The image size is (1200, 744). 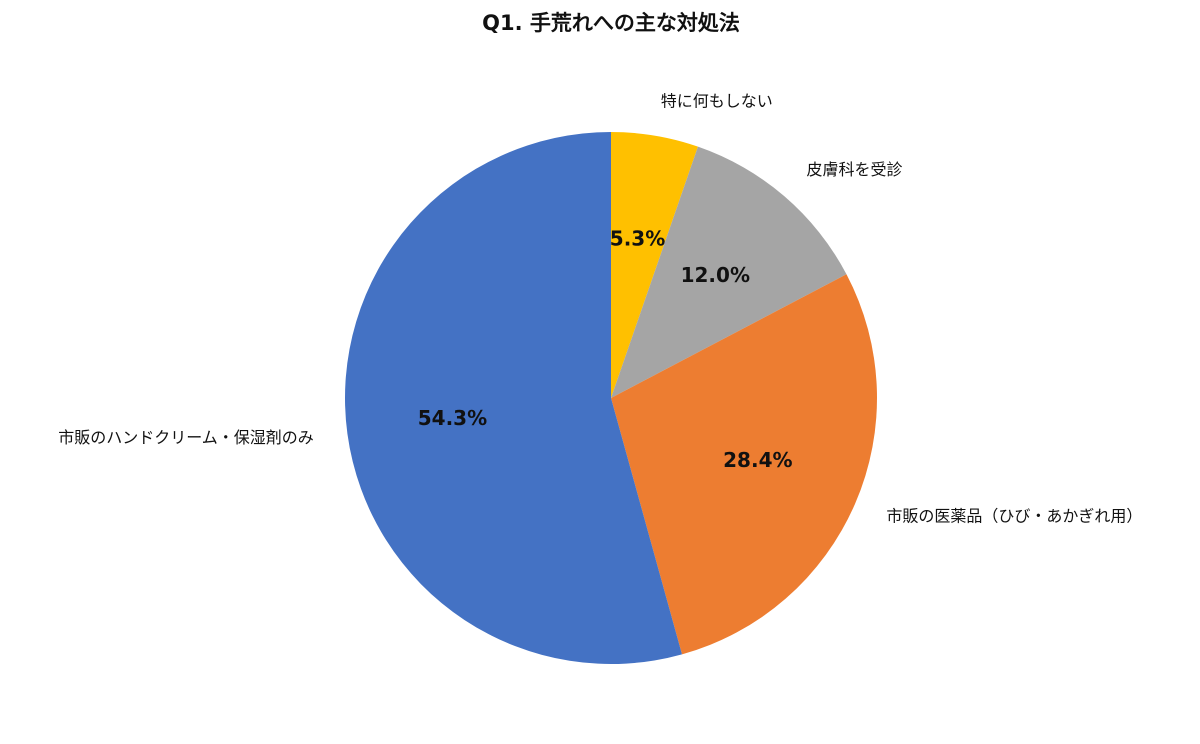 I want to click on chart-title: Q1. 手荒れへの主な対処法, so click(x=611, y=23).